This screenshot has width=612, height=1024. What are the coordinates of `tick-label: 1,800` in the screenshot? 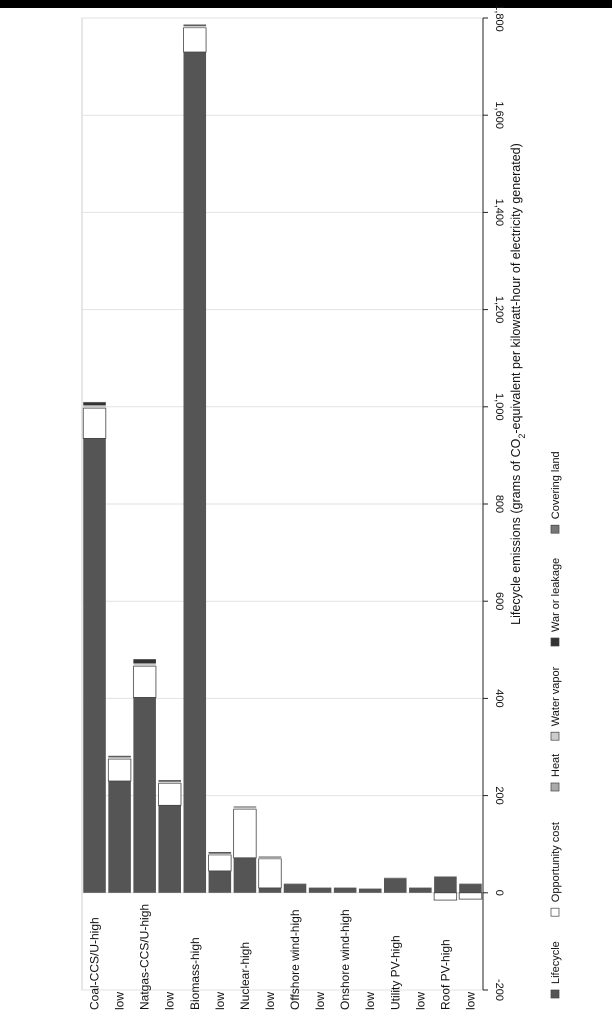 It's located at (499, 18).